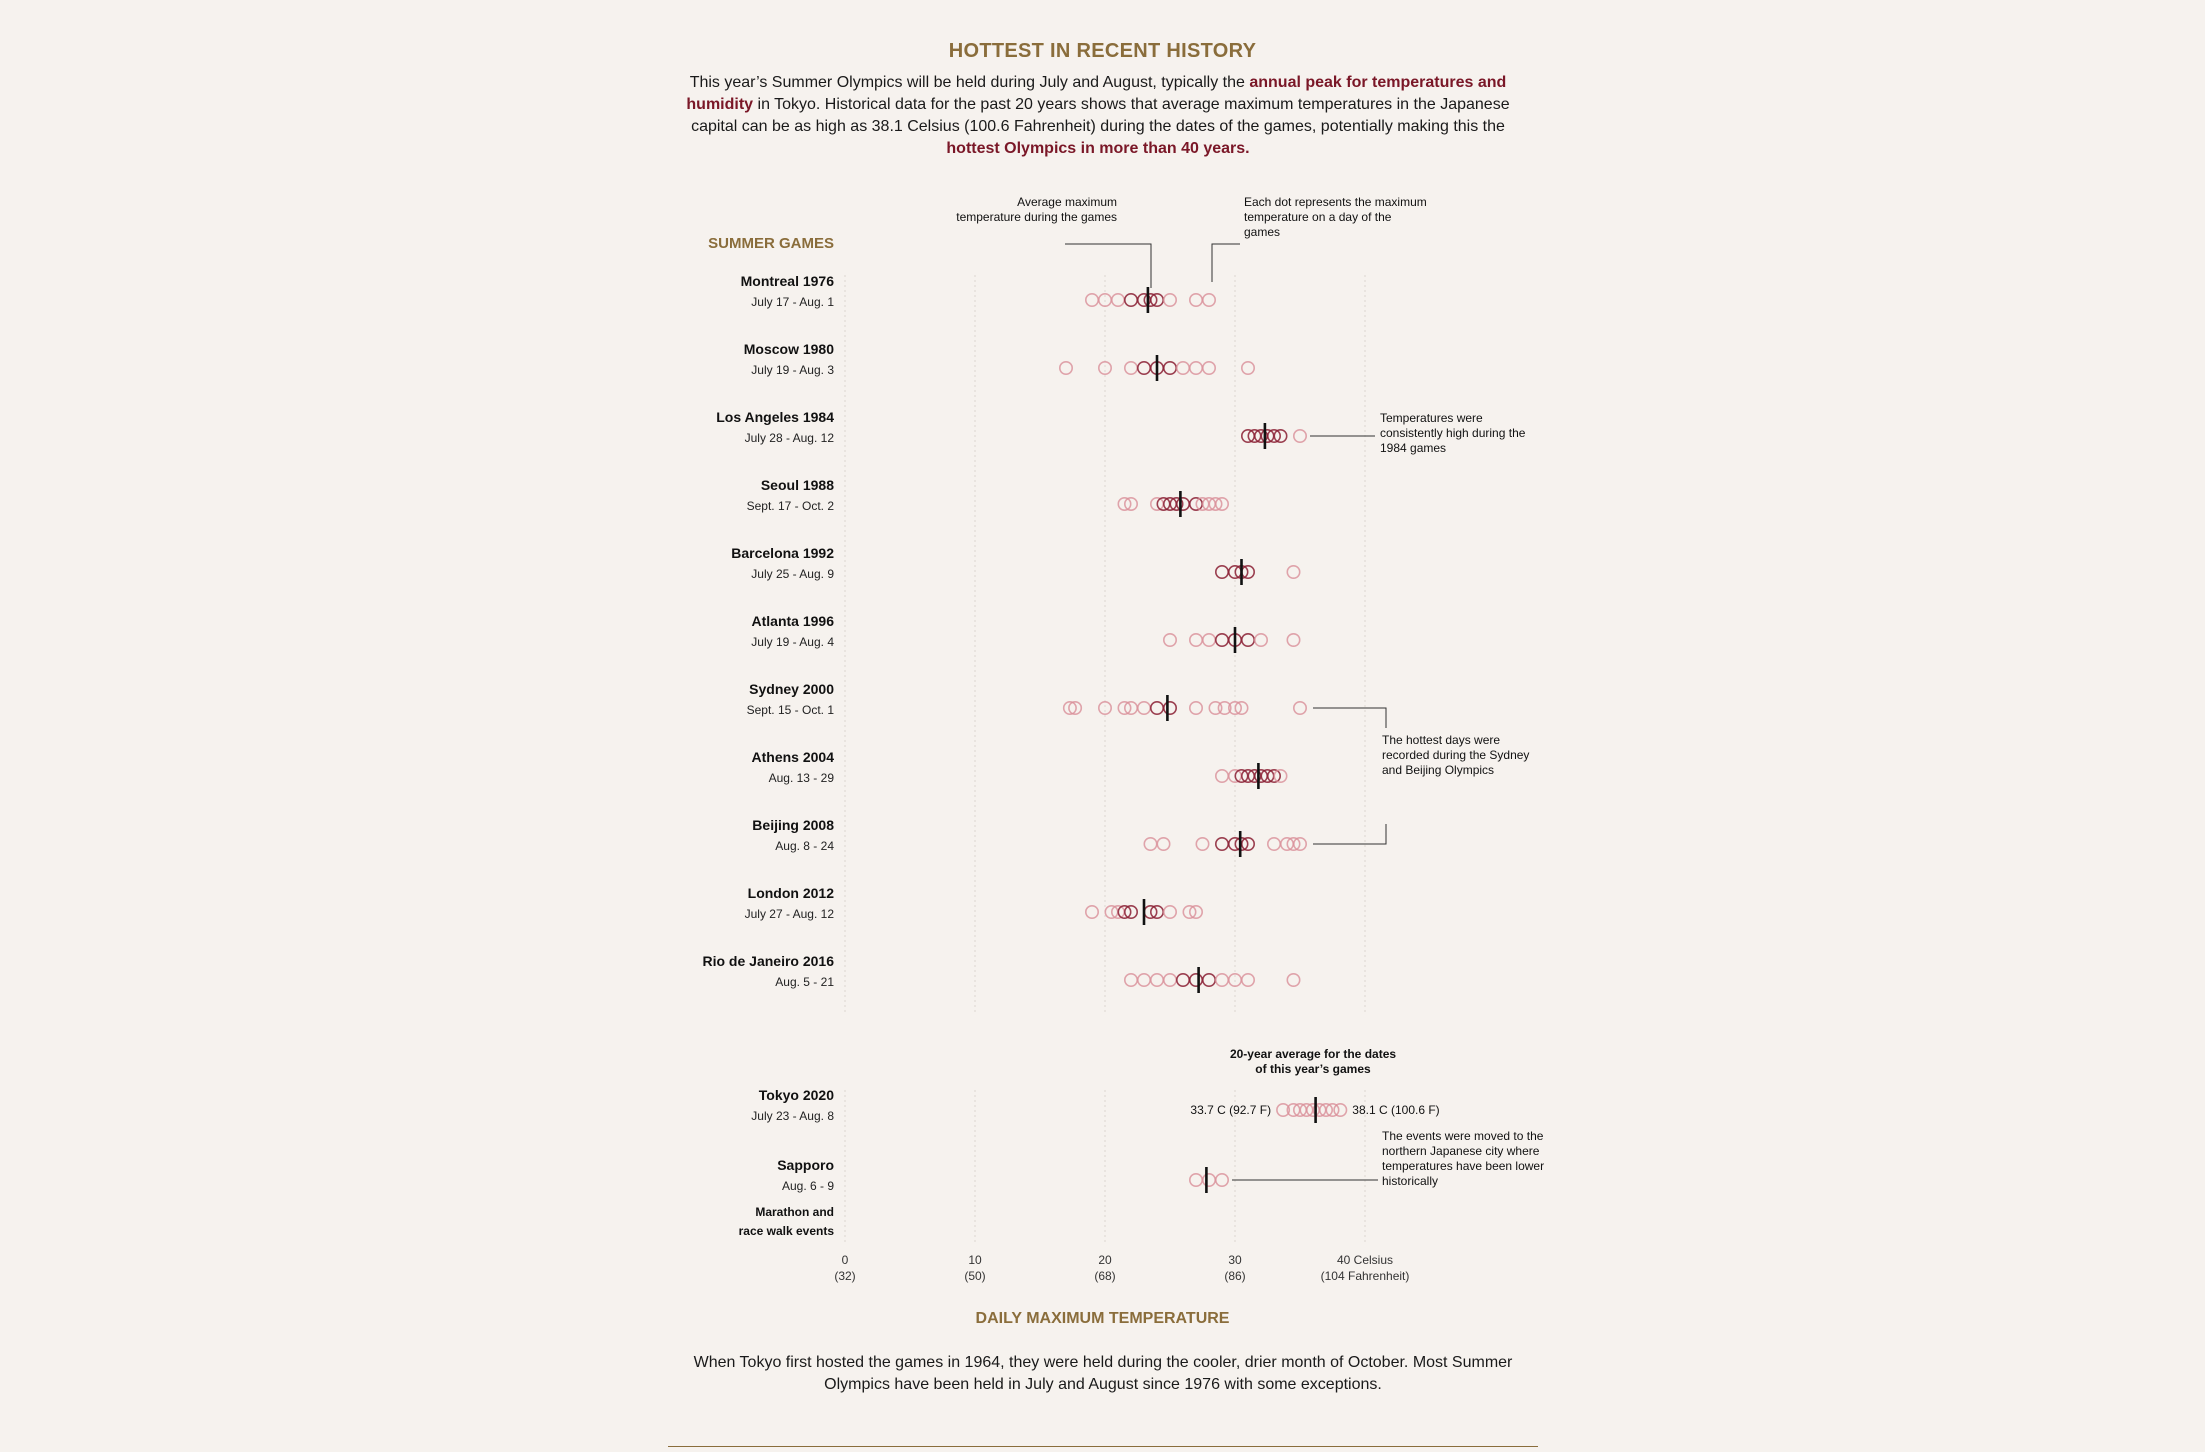 The width and height of the screenshot is (2205, 1452). Describe the element at coordinates (1105, 1260) in the screenshot. I see `x-tick-label: 20` at that location.